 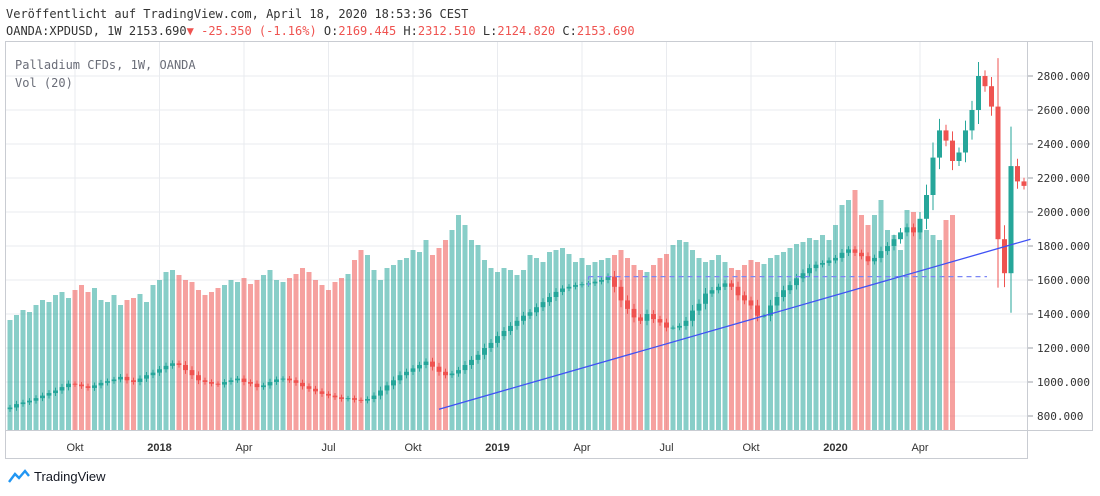 What do you see at coordinates (569, 31) in the screenshot?
I see `close-label: C:` at bounding box center [569, 31].